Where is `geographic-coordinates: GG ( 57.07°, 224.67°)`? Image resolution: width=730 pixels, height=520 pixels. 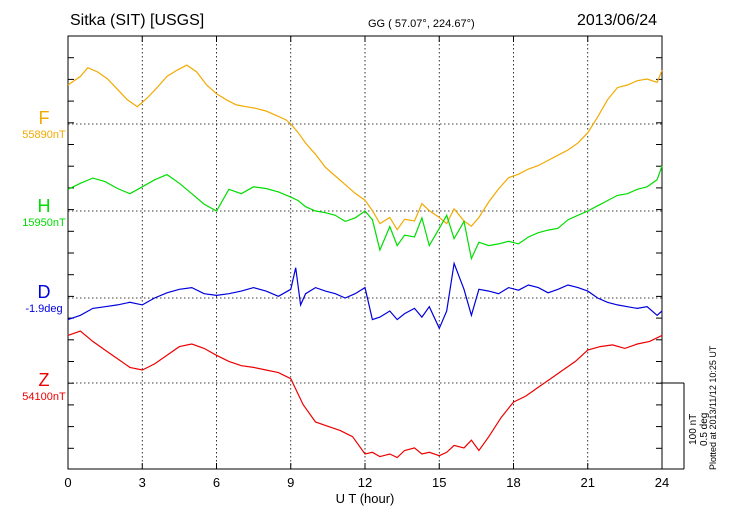
geographic-coordinates: GG ( 57.07°, 224.67°) is located at coordinates (421, 24).